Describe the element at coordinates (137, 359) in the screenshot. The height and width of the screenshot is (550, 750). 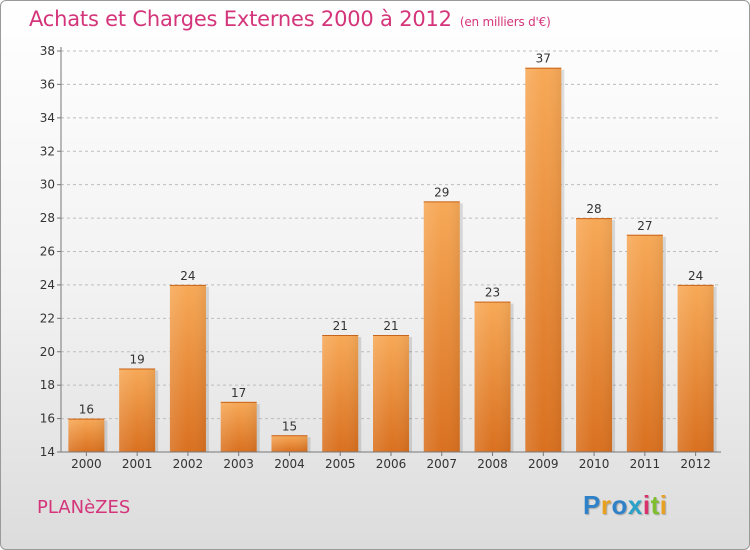
I see `value-label: 19` at that location.